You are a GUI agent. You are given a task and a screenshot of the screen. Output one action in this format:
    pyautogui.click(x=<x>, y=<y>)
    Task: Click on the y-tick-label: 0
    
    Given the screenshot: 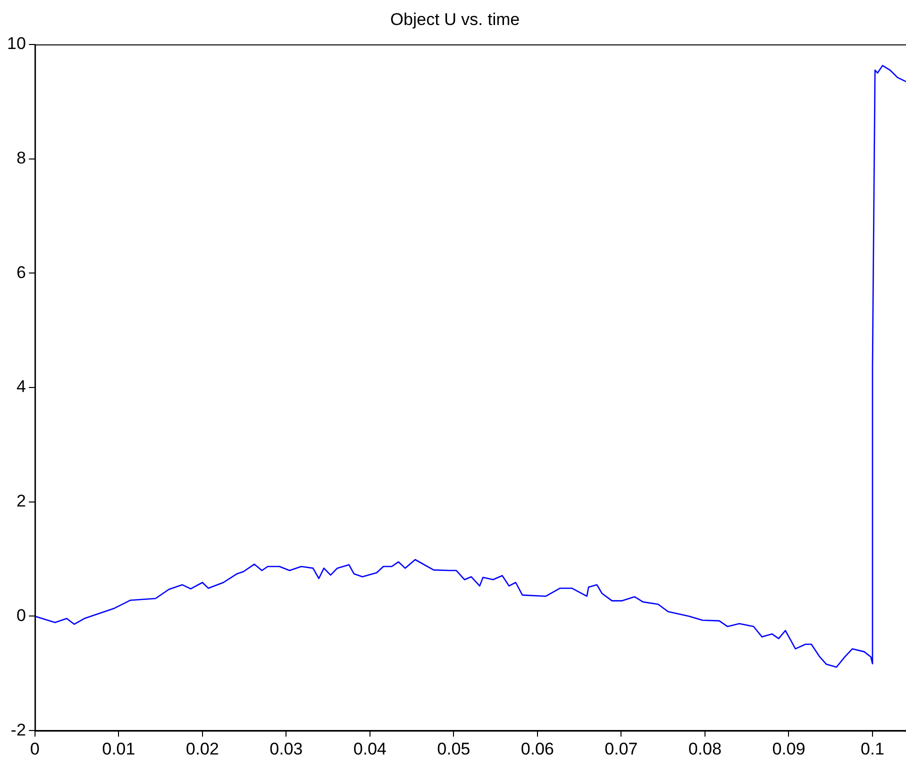 What is the action you would take?
    pyautogui.click(x=21, y=615)
    